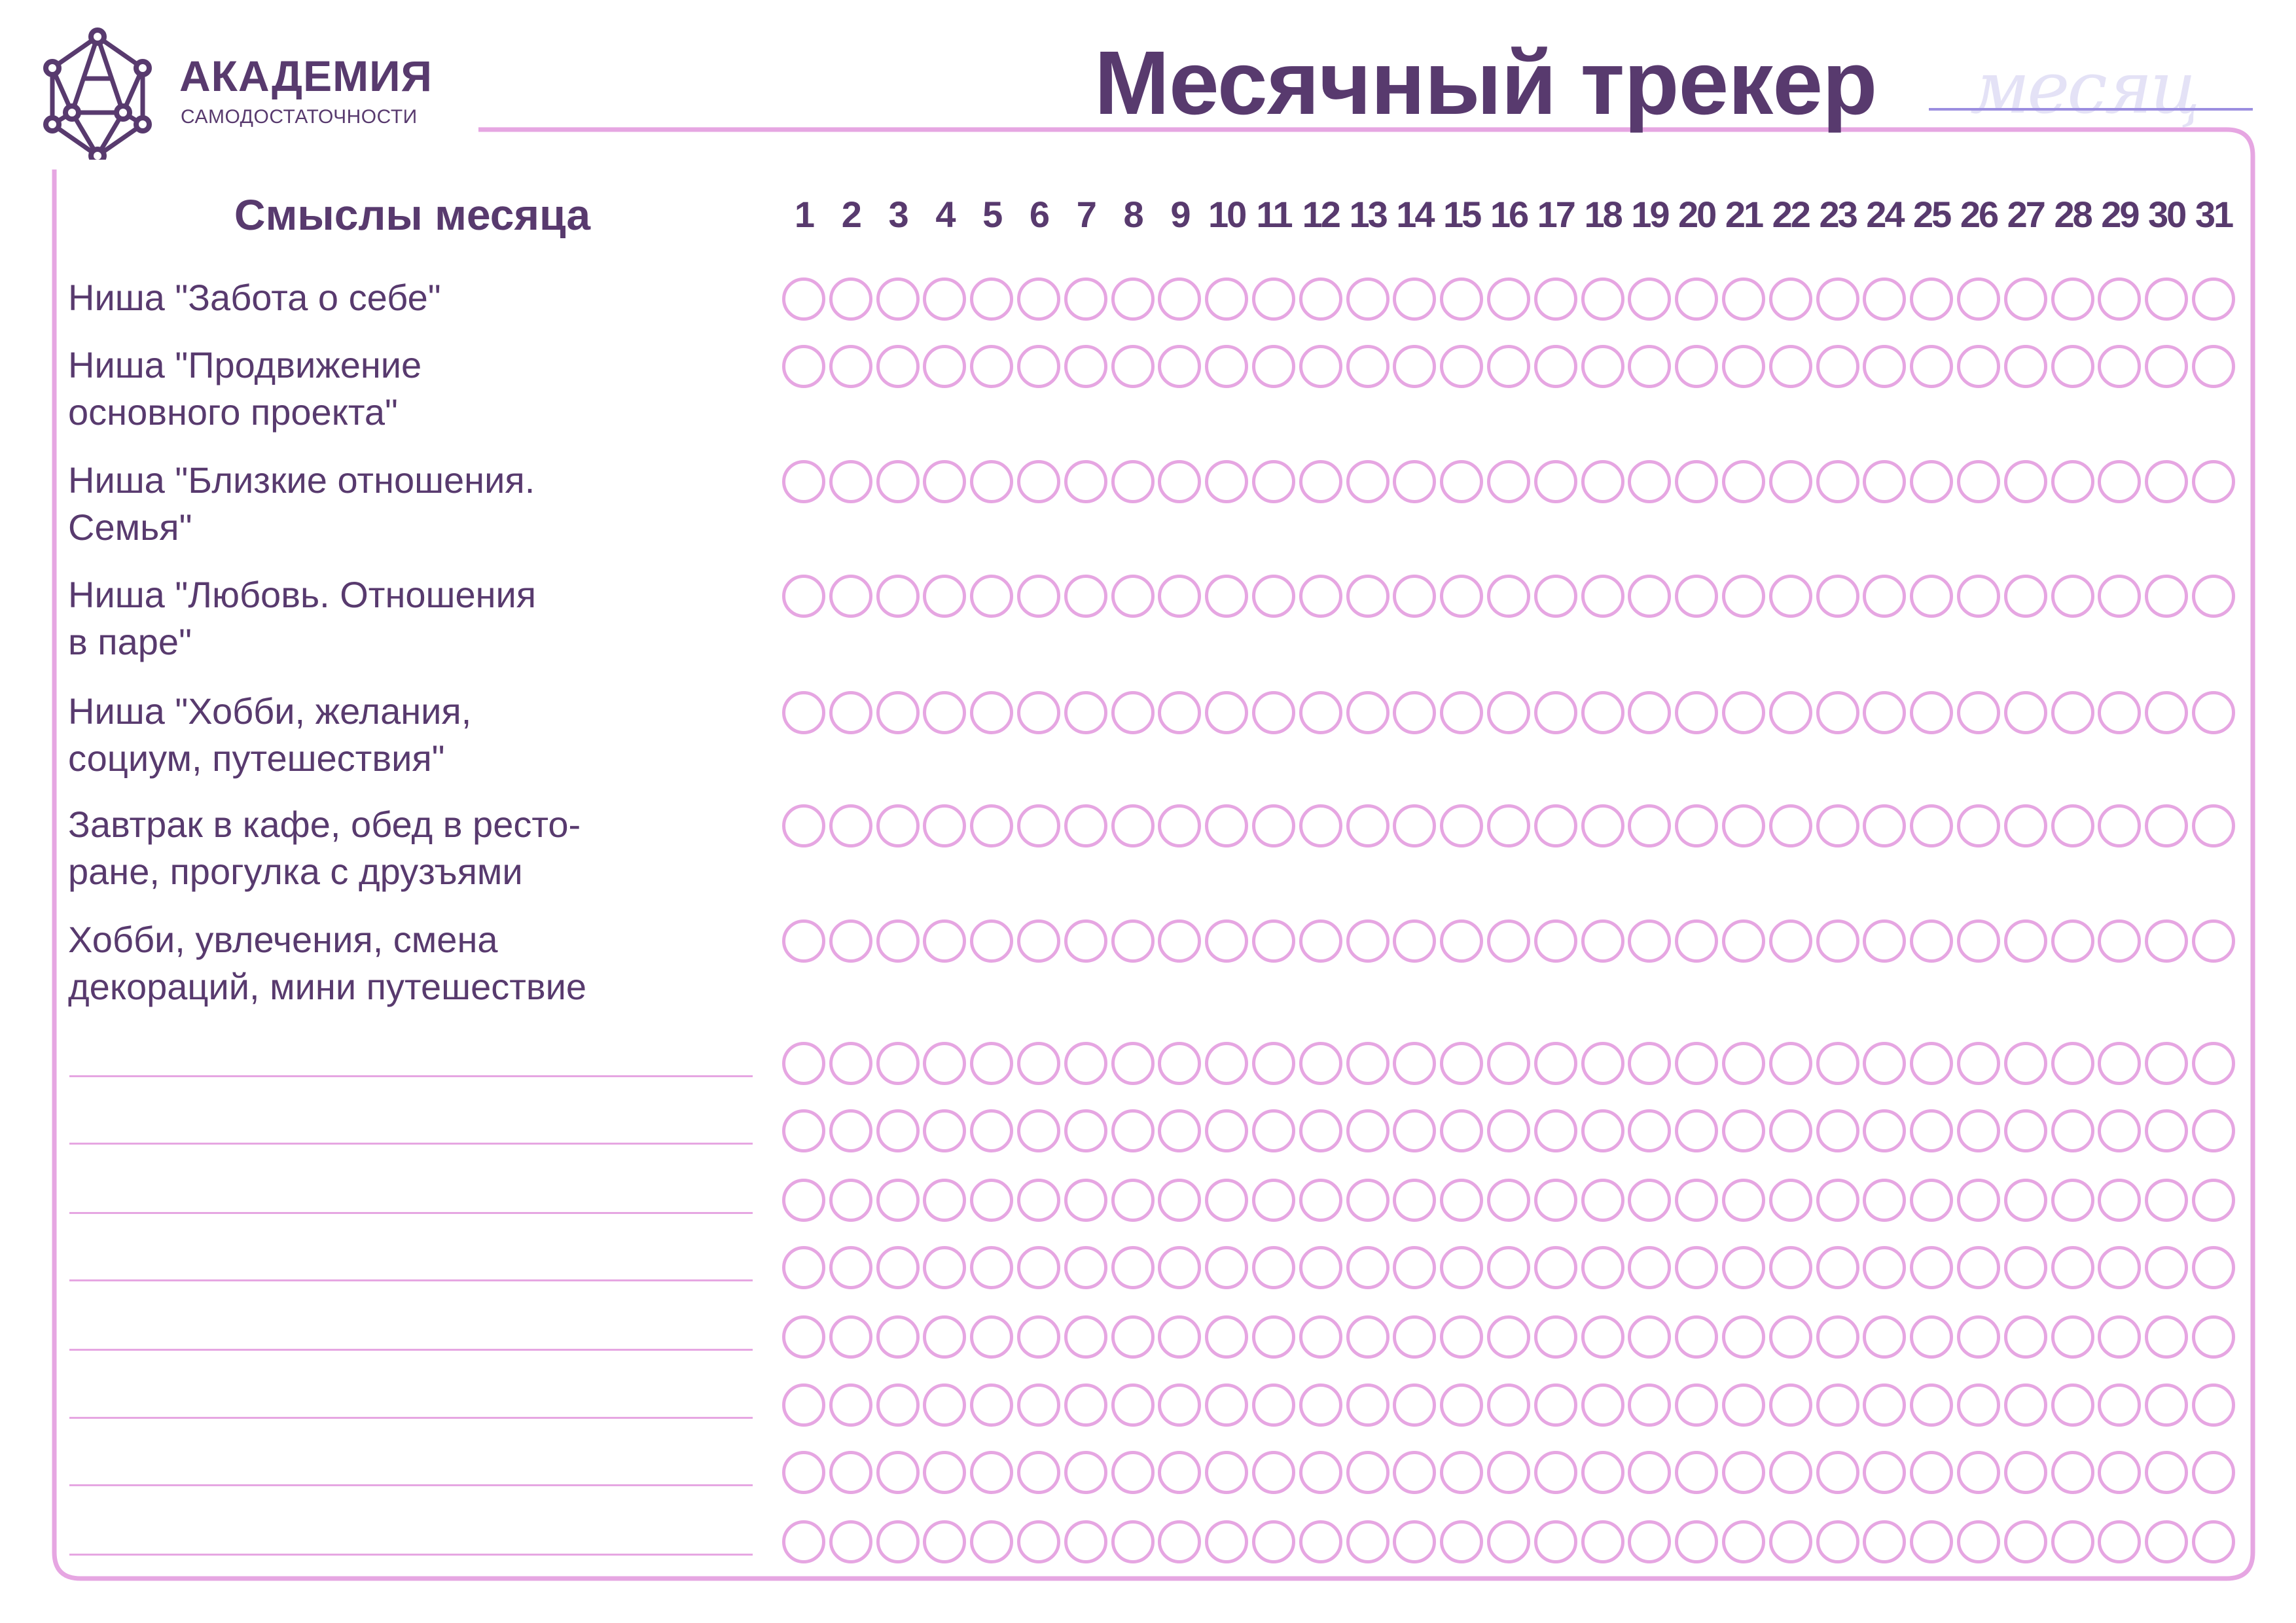  I want to click on blank-label-line, so click(411, 1418).